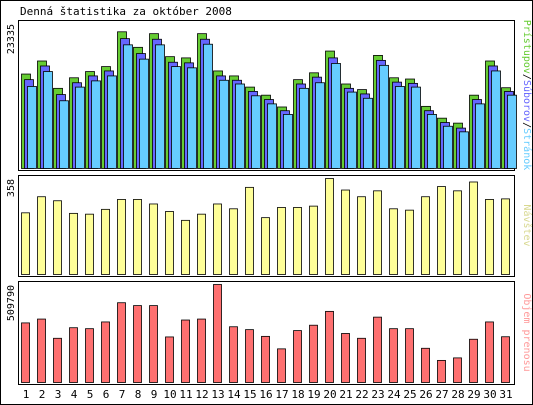 The width and height of the screenshot is (533, 405). I want to click on bar-hits-pages-files-stránok-day-14, so click(240, 126).